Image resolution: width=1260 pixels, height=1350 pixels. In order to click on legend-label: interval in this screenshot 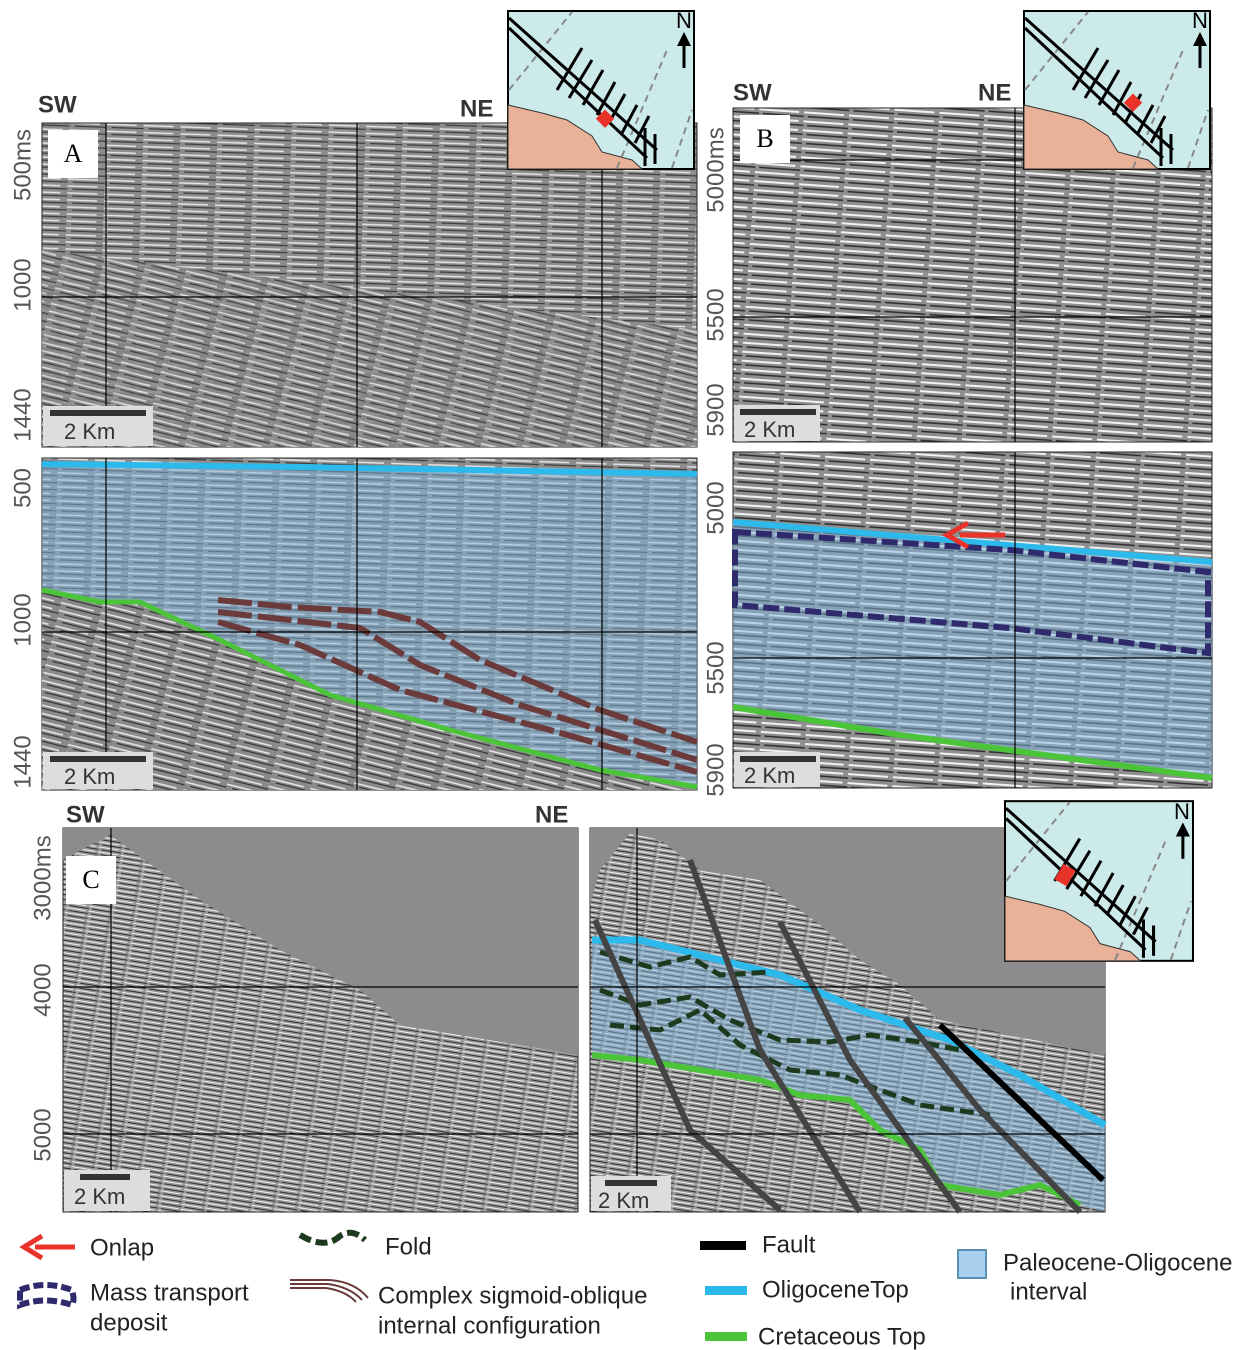, I will do `click(1048, 1291)`.